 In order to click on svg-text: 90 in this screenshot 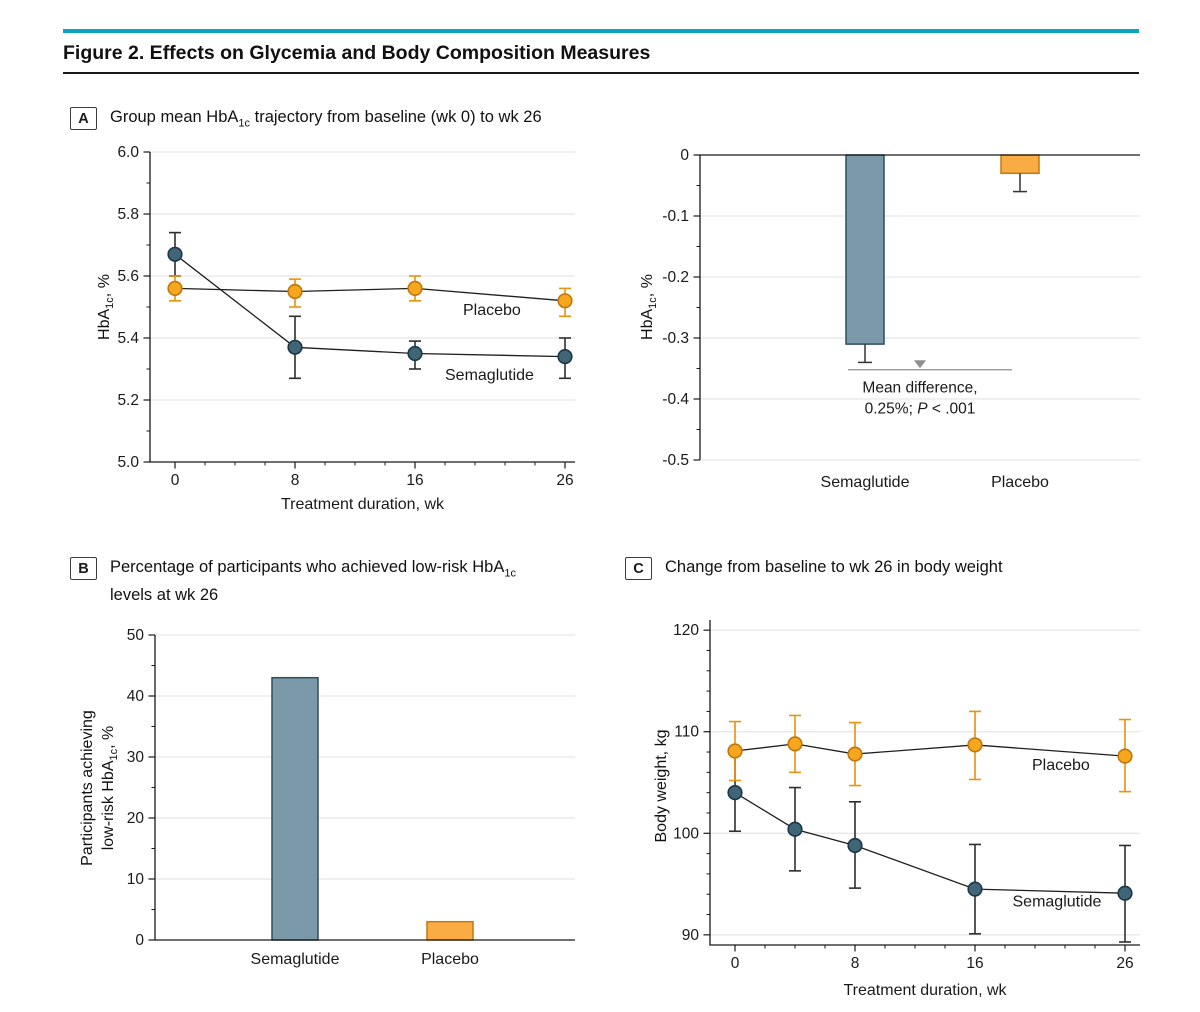, I will do `click(691, 935)`.